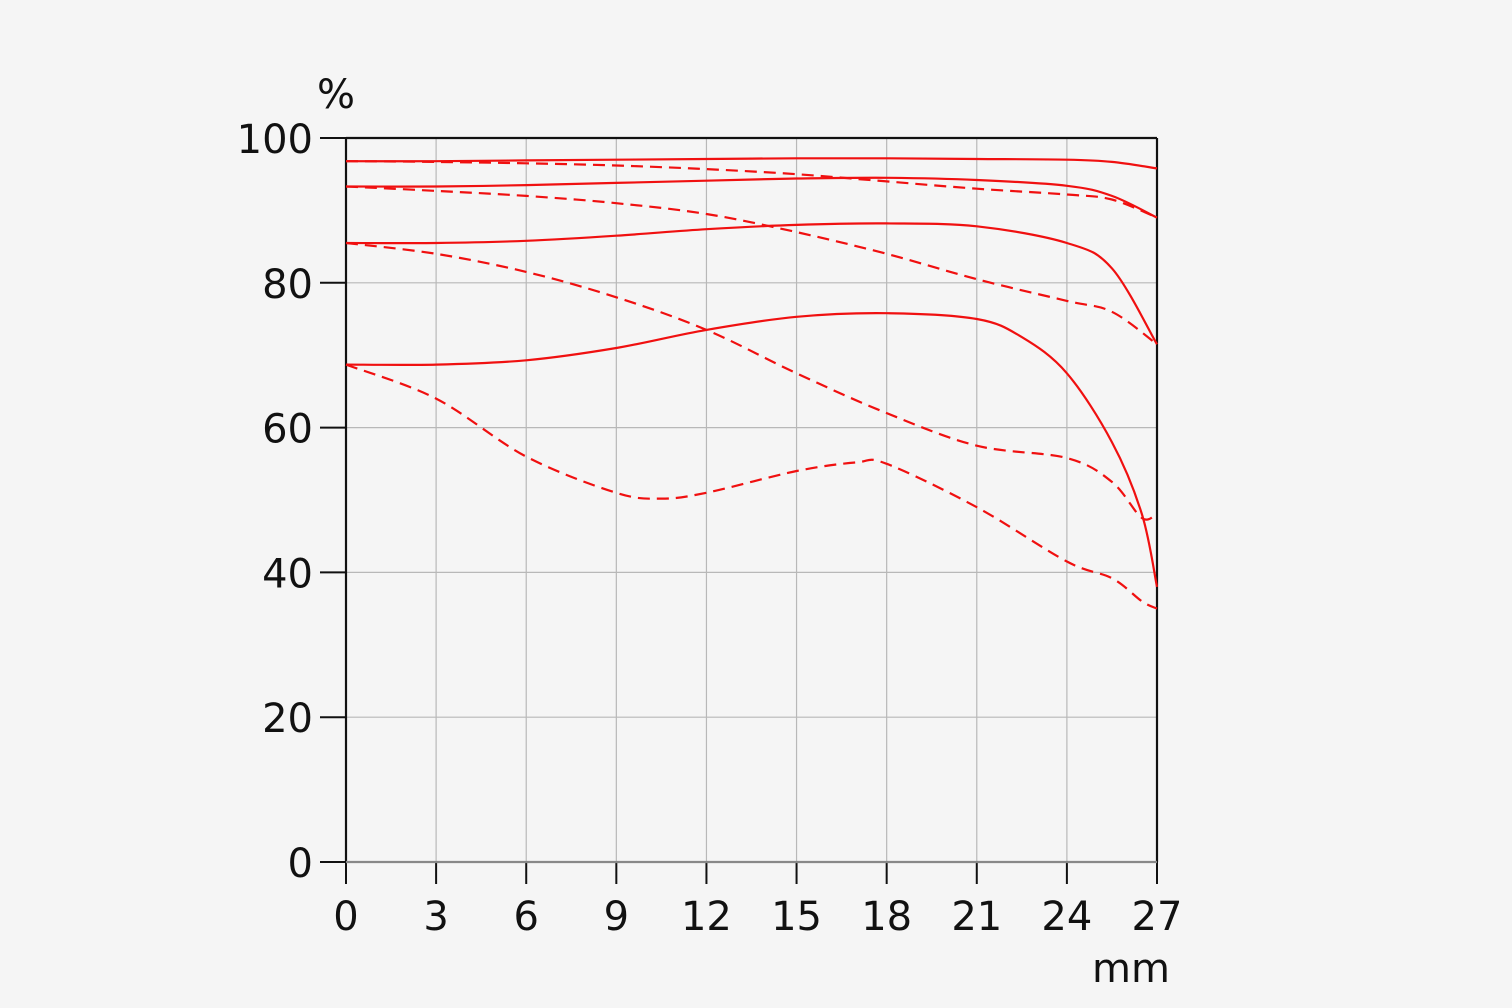 The width and height of the screenshot is (1512, 1008). Describe the element at coordinates (287, 430) in the screenshot. I see `y-tick-label-60: 60` at that location.